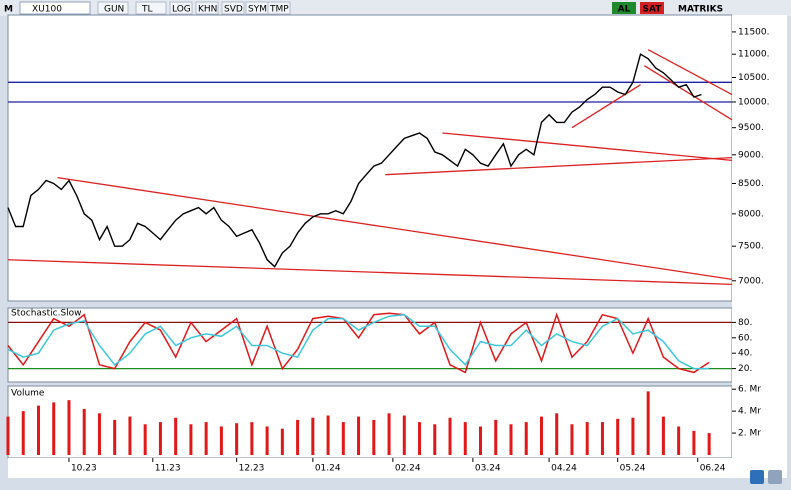 This screenshot has height=490, width=791. Describe the element at coordinates (745, 338) in the screenshot. I see `y-tick-label: 60.` at that location.